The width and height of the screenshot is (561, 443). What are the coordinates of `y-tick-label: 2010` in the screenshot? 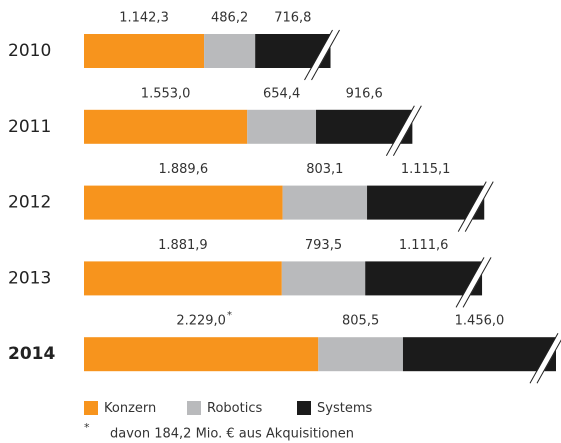 It's located at (29, 51).